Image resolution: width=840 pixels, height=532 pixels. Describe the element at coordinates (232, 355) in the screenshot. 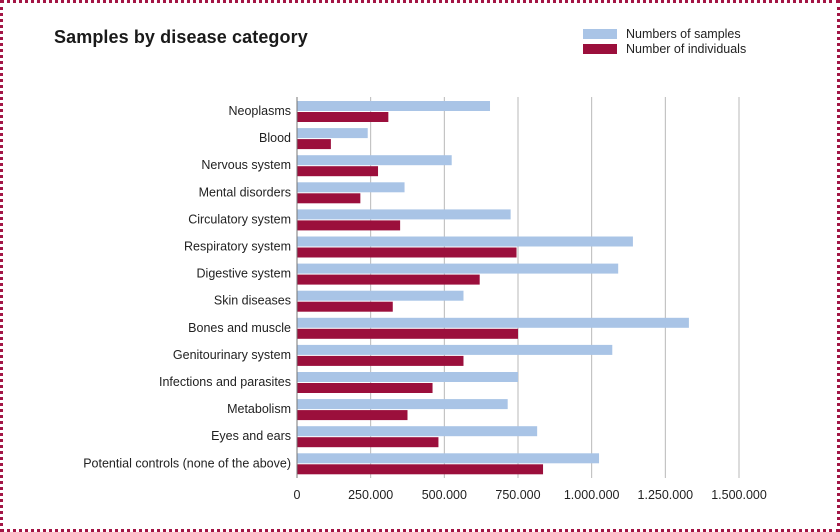

I see `category-label: Genitourinary system` at that location.